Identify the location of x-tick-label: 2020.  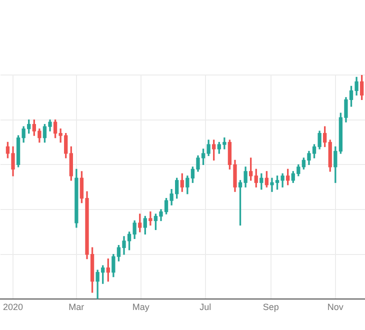
(13, 307).